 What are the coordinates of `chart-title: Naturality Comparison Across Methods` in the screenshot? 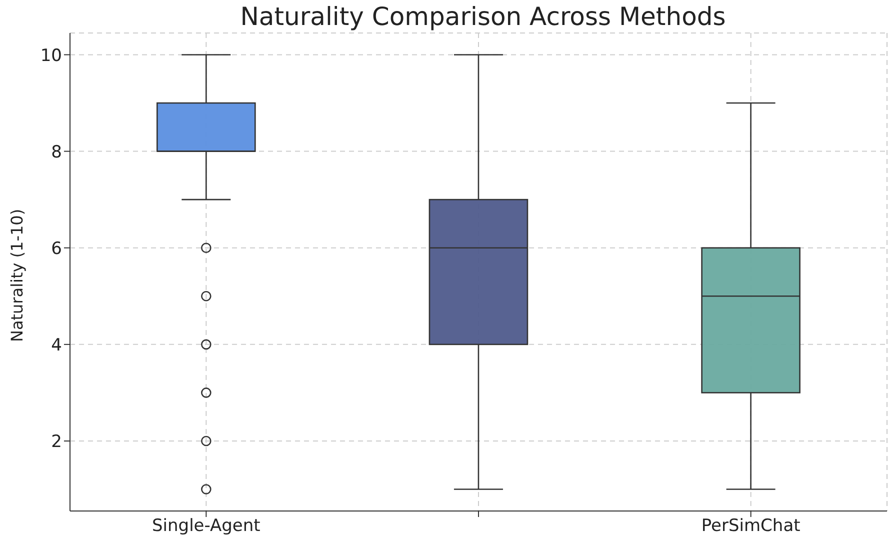 It's located at (483, 16).